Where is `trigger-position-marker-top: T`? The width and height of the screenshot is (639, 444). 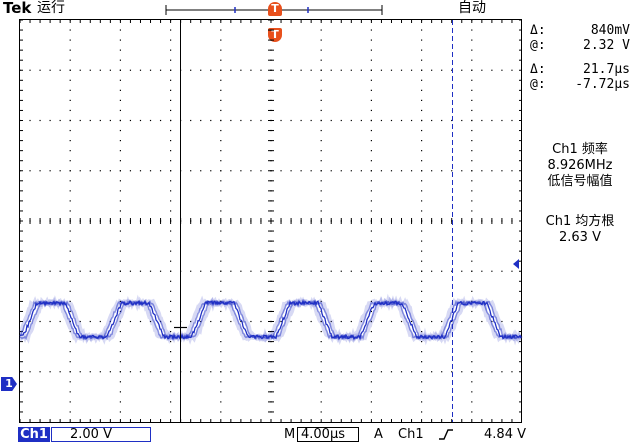 trigger-position-marker-top: T is located at coordinates (275, 9).